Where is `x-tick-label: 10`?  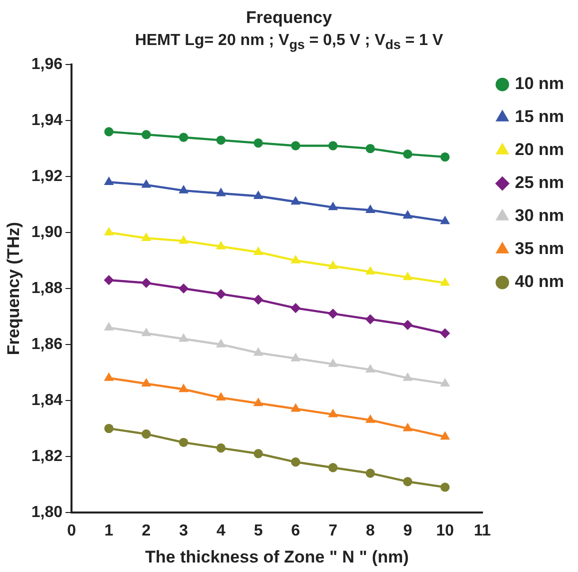
x-tick-label: 10 is located at coordinates (445, 531).